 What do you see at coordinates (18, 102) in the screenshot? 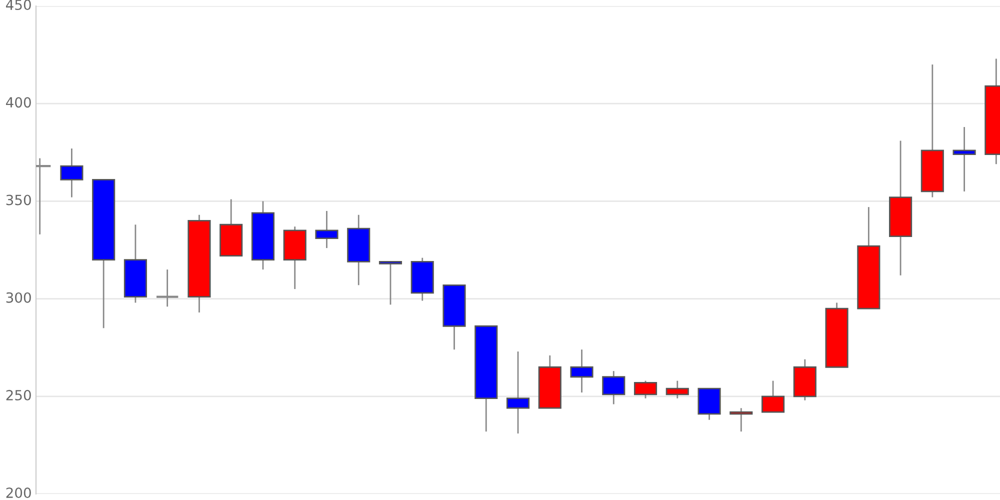
I see `y-tick-label: 400` at bounding box center [18, 102].